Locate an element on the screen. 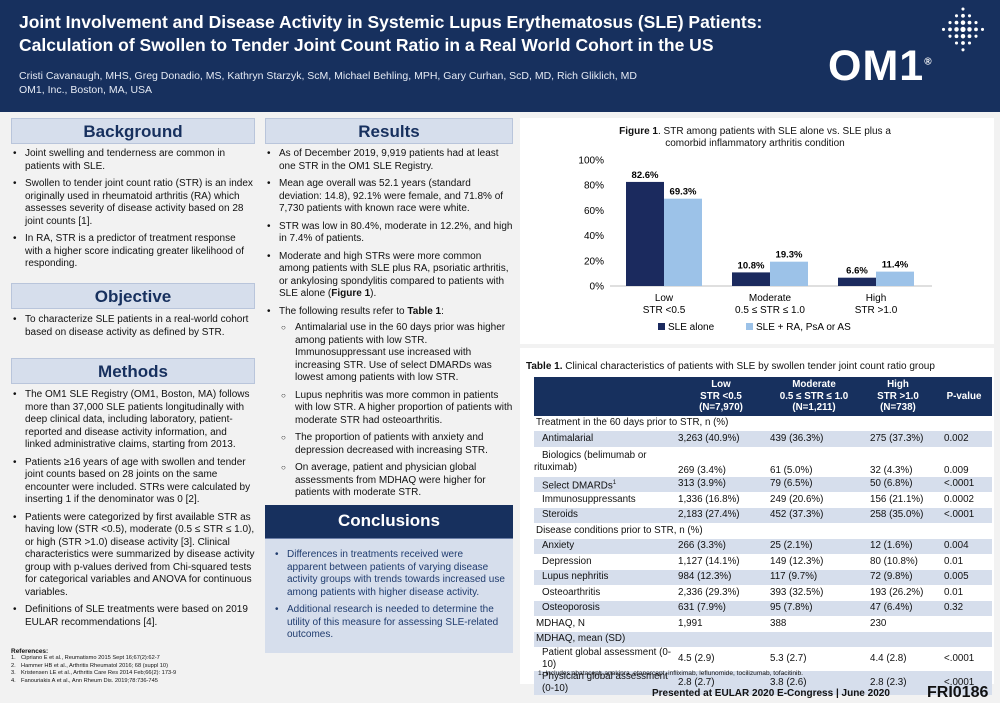  x-tick-label: High is located at coordinates (876, 298).